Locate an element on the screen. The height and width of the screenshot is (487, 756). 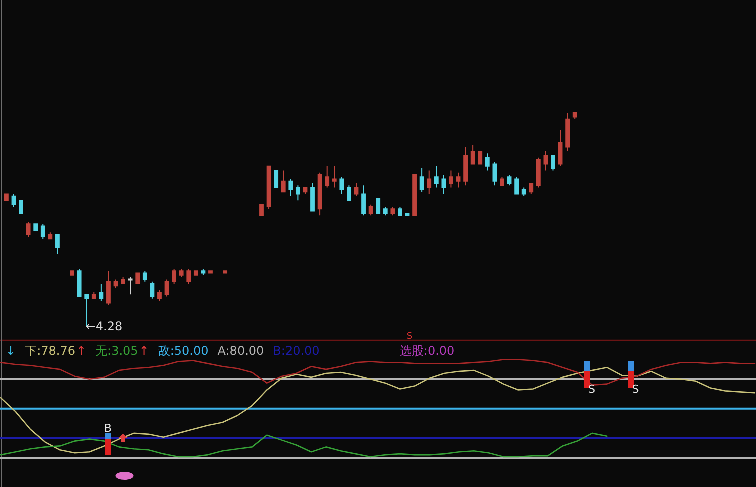
ref-line-label: 敌:50.00 is located at coordinates (183, 351).